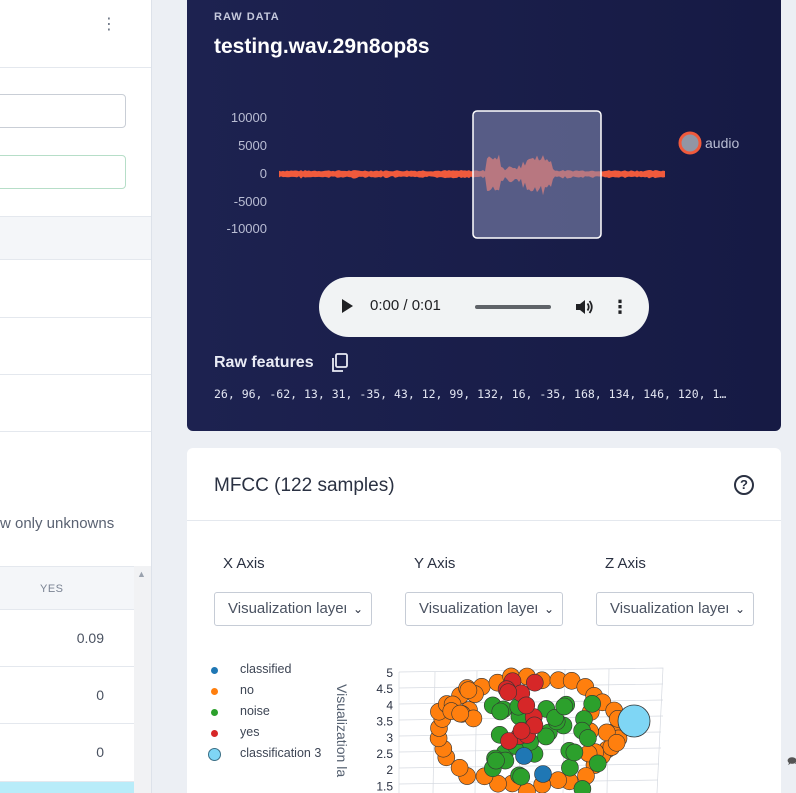  Describe the element at coordinates (247, 17) in the screenshot. I see `raw-data-kicker: RAW DATA` at that location.